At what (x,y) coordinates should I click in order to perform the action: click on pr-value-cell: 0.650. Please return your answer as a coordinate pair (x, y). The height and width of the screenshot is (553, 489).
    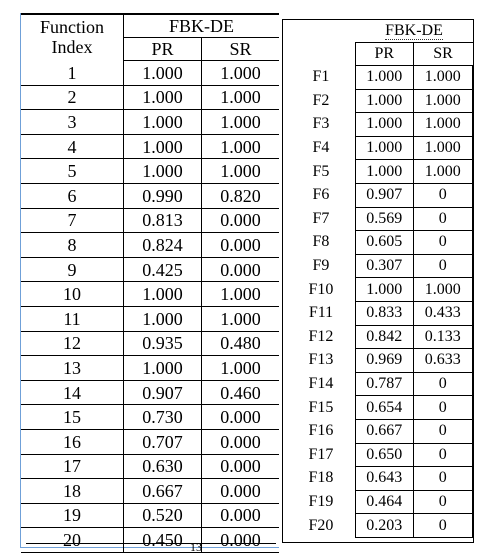
    Looking at the image, I should click on (384, 455).